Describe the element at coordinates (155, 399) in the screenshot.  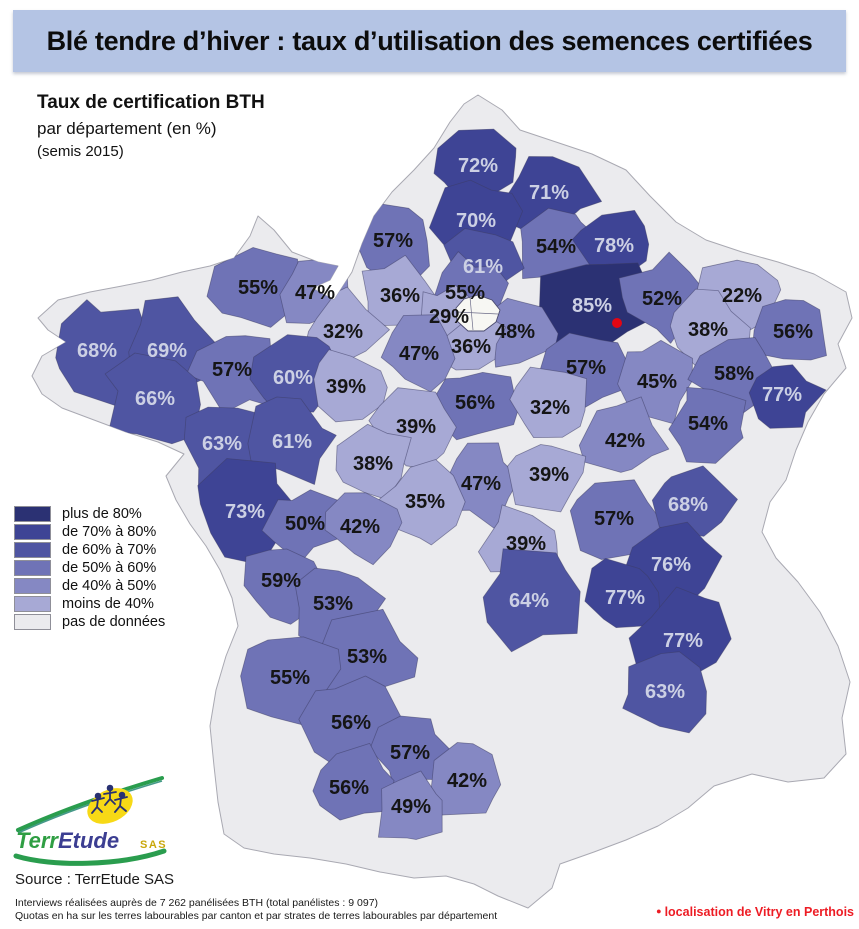
I see `department-value-label: 66%` at that location.